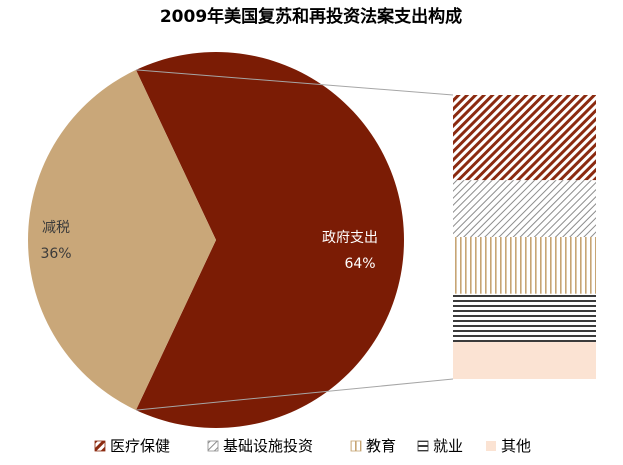 This screenshot has width=623, height=465. What do you see at coordinates (448, 446) in the screenshot?
I see `legend-label-employment: 就业` at bounding box center [448, 446].